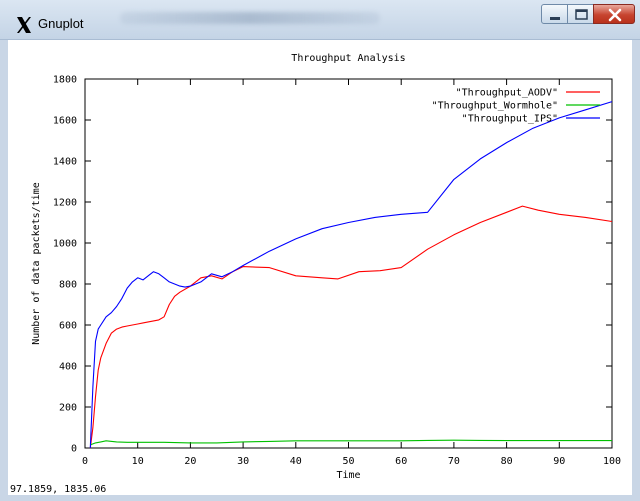 This screenshot has height=501, width=640. I want to click on blurred-title-text, so click(250, 18).